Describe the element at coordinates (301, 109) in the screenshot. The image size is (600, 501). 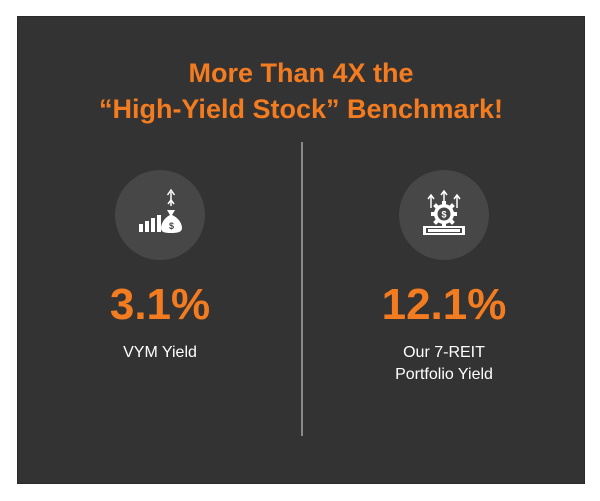
I see `headline-line-2: “High-Yield Stock” Benchmark!` at that location.